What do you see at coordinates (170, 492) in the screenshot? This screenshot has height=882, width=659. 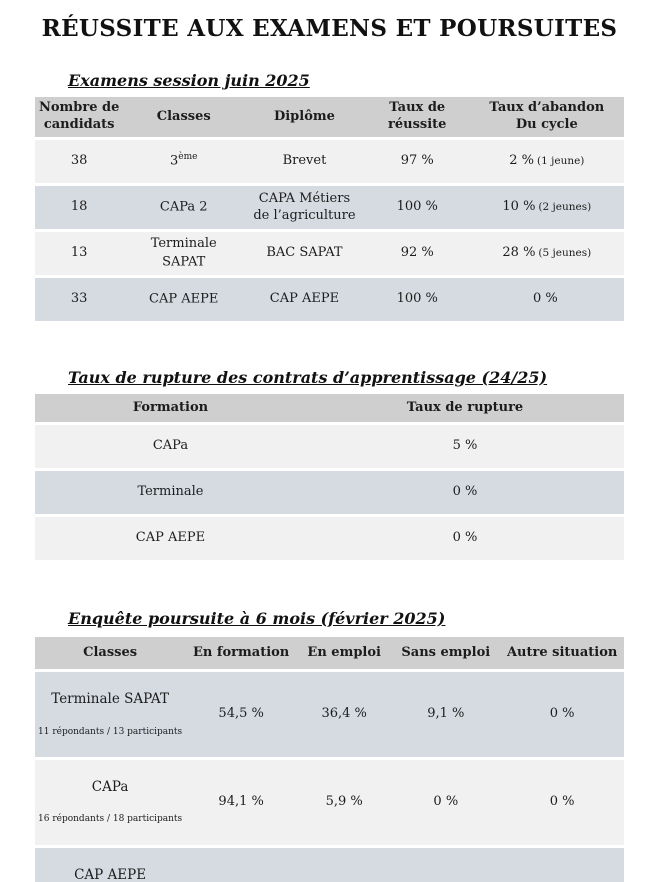 I see `cell-formation: Terminale` at bounding box center [170, 492].